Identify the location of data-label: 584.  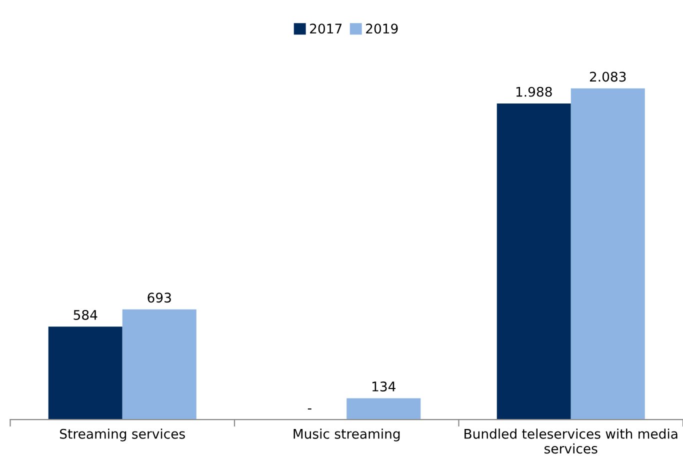
(86, 315).